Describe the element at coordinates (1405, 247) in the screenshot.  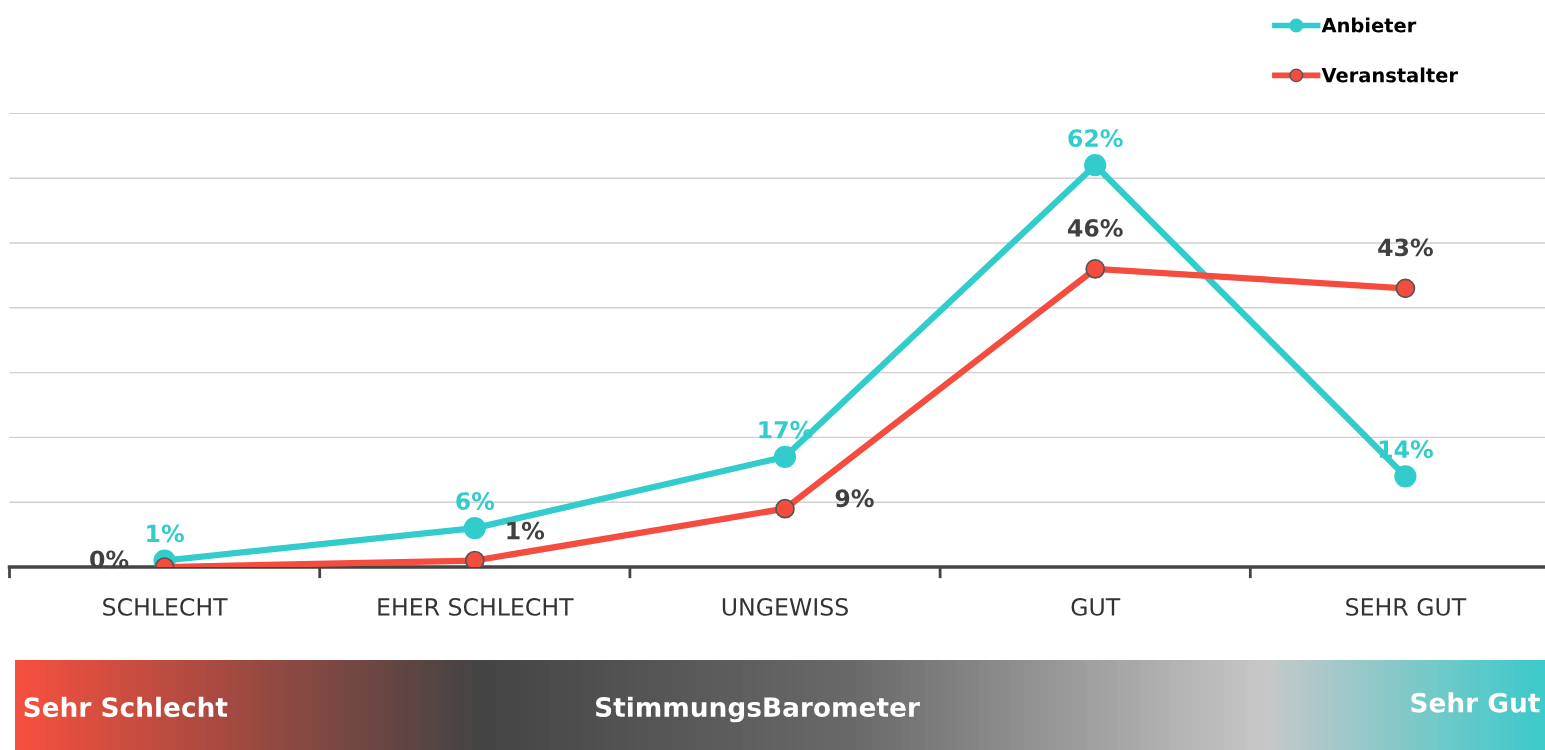
I see `data-label: 43%` at that location.